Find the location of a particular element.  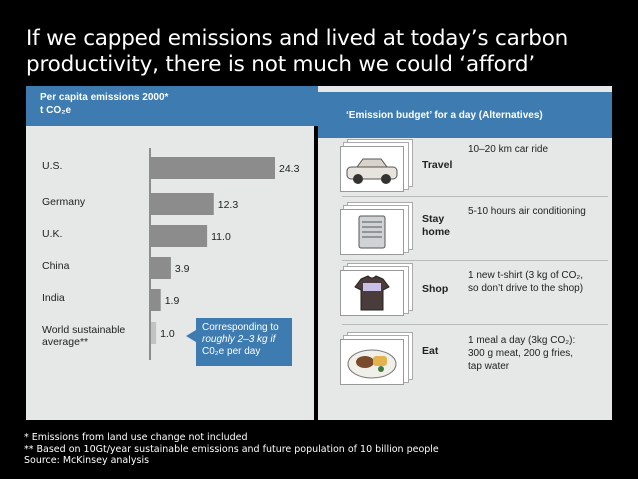

callout-line-2: roughly 2–3 kg if is located at coordinates (239, 339).